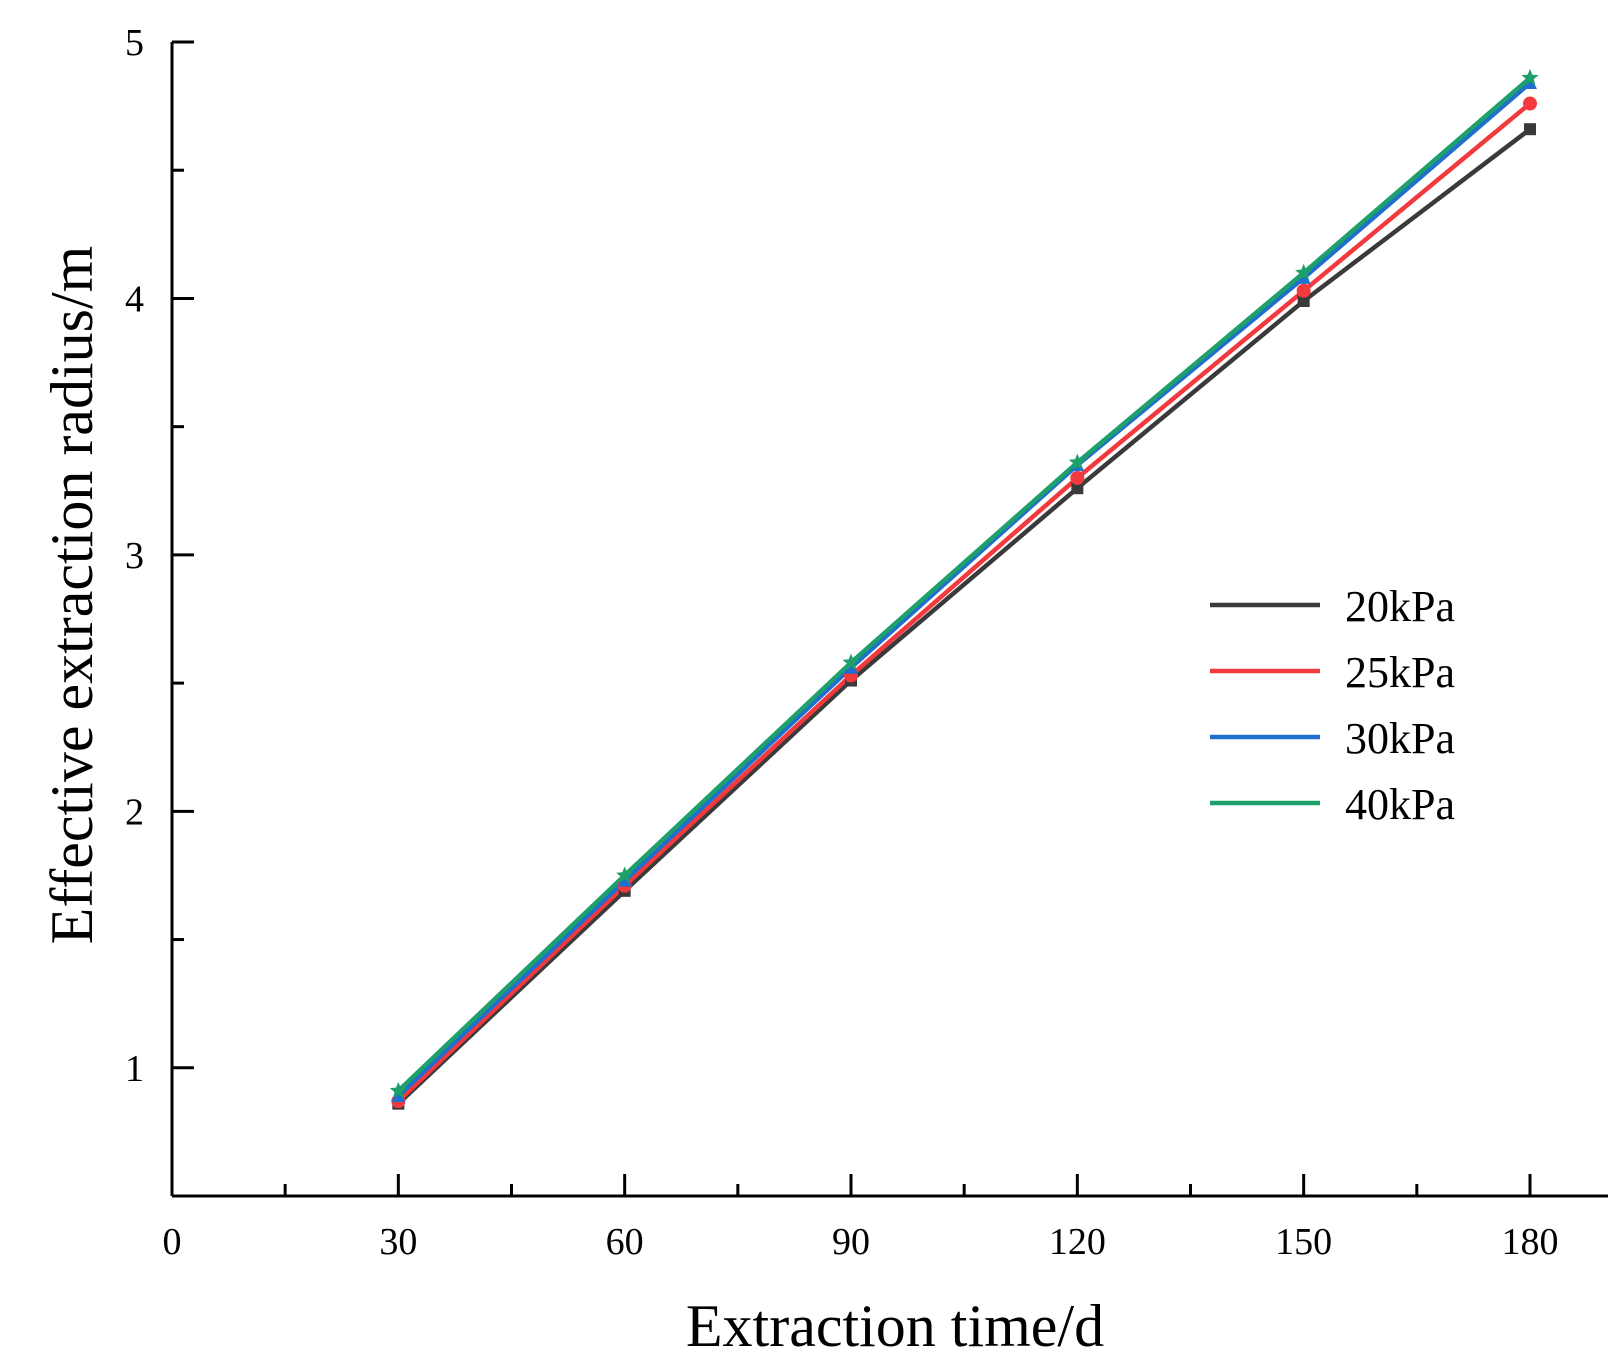 The image size is (1619, 1369). Describe the element at coordinates (1400, 804) in the screenshot. I see `legend-label-40kpa: 40kPa` at that location.